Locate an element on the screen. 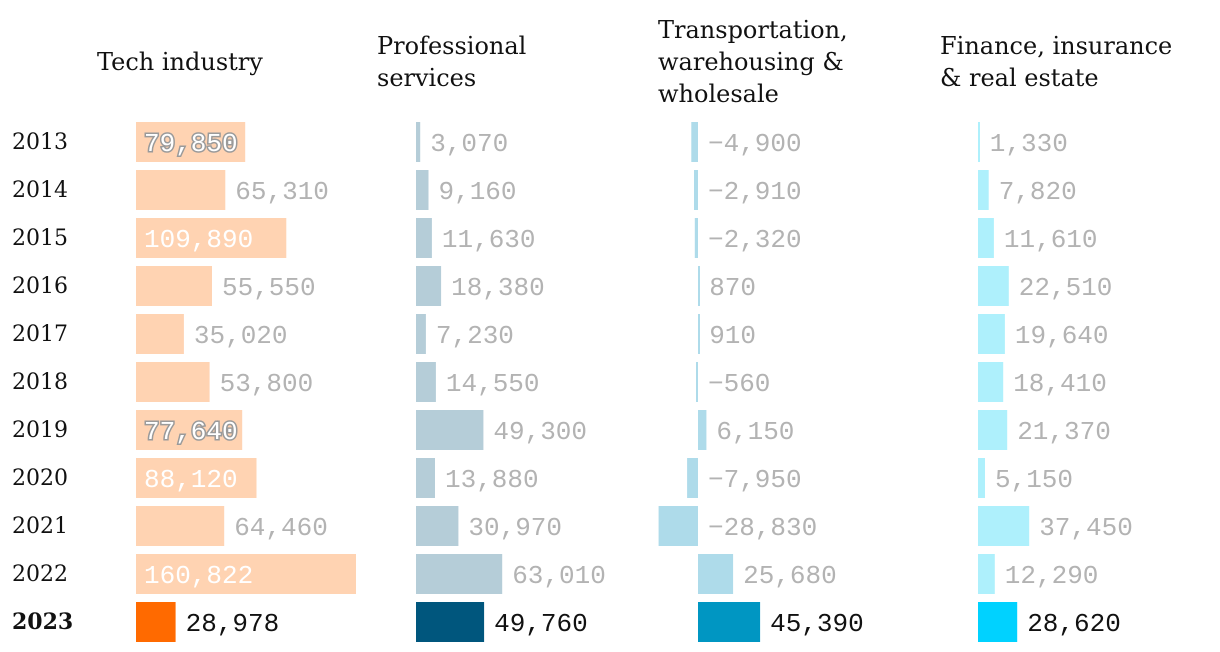 The width and height of the screenshot is (1220, 652). bar-professional-services-2017 is located at coordinates (421, 334).